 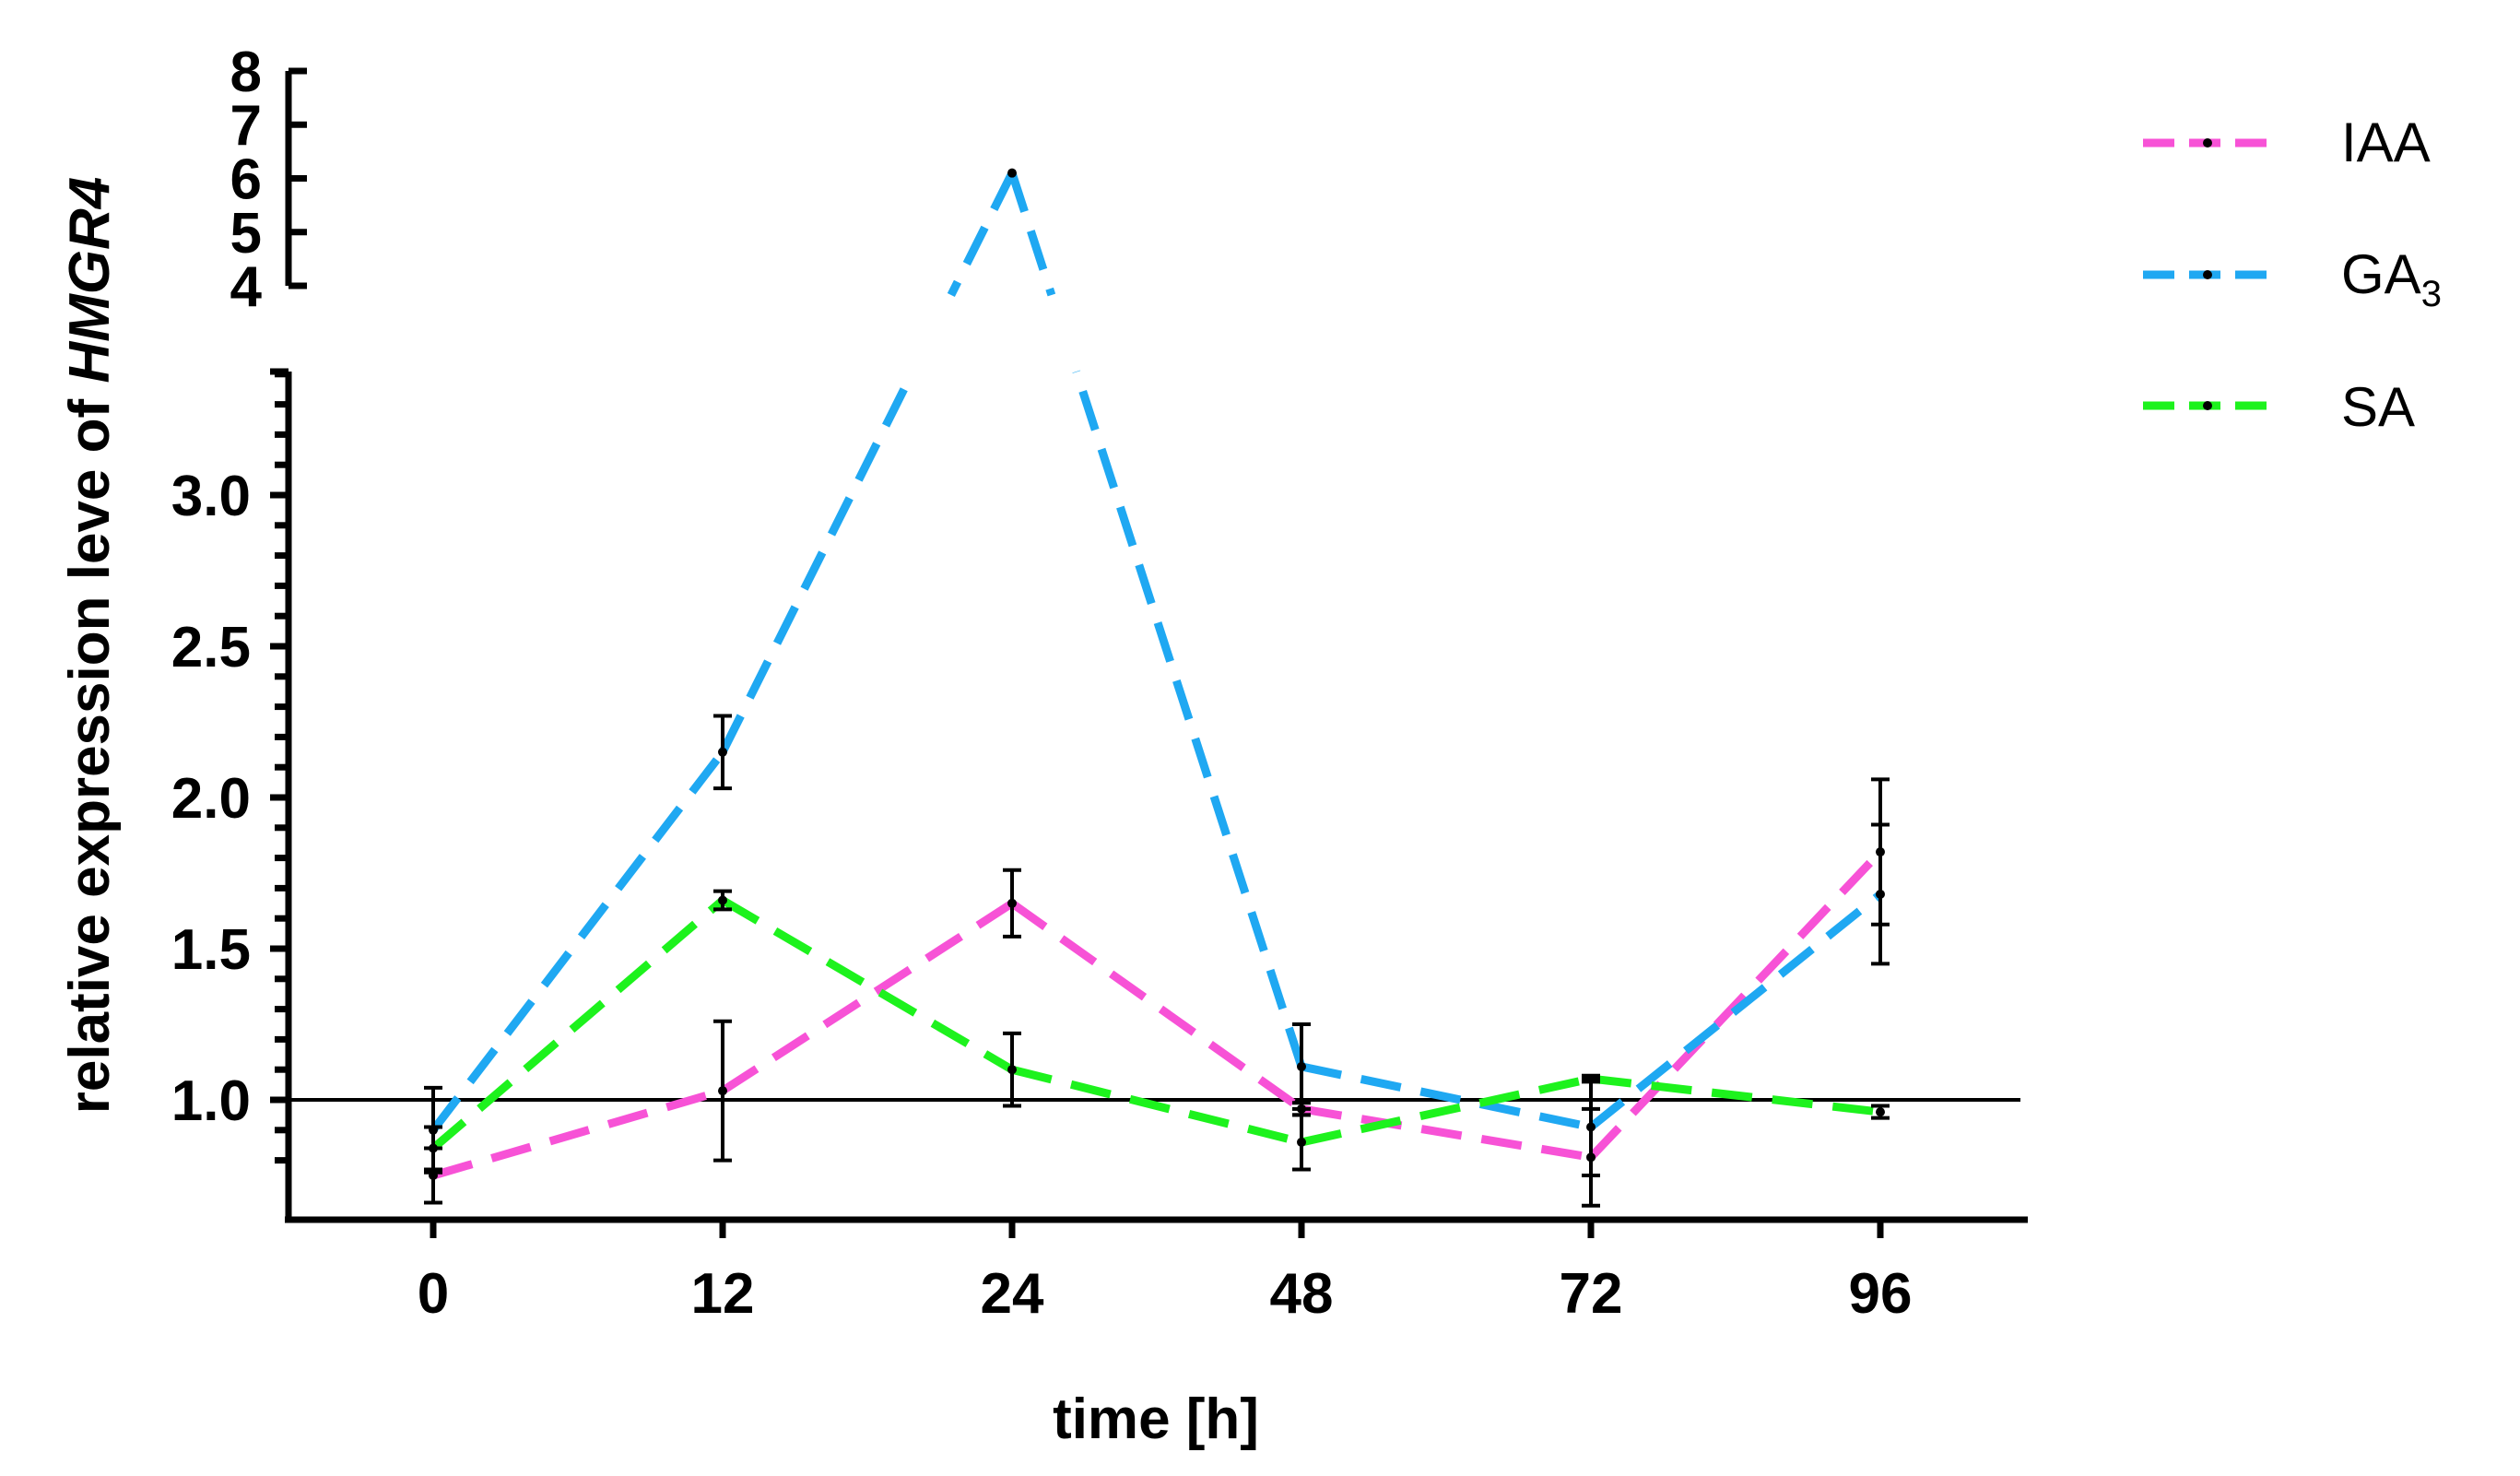 I want to click on legend-label-ga3: GA3, so click(x=2391, y=279).